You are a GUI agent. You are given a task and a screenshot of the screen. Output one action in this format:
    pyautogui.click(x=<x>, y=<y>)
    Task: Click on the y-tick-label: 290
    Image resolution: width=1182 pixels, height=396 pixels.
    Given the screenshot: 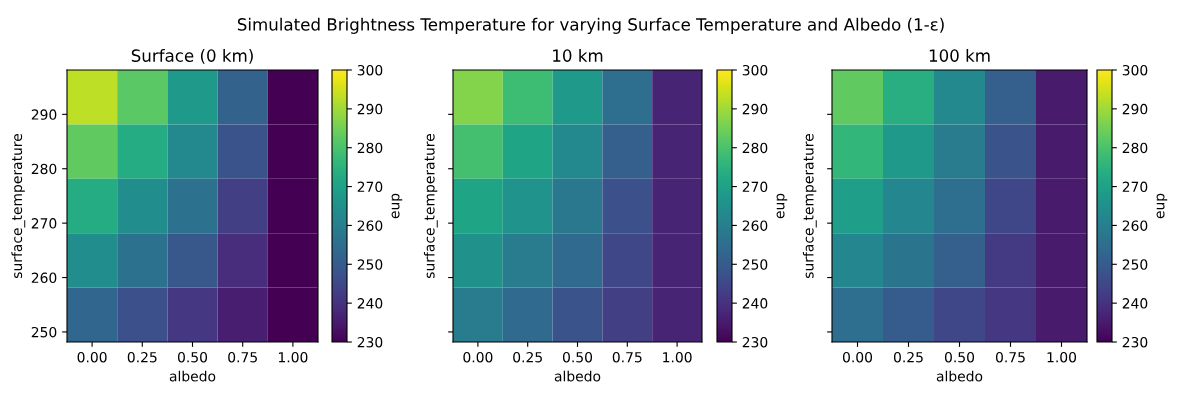 What is the action you would take?
    pyautogui.click(x=44, y=114)
    